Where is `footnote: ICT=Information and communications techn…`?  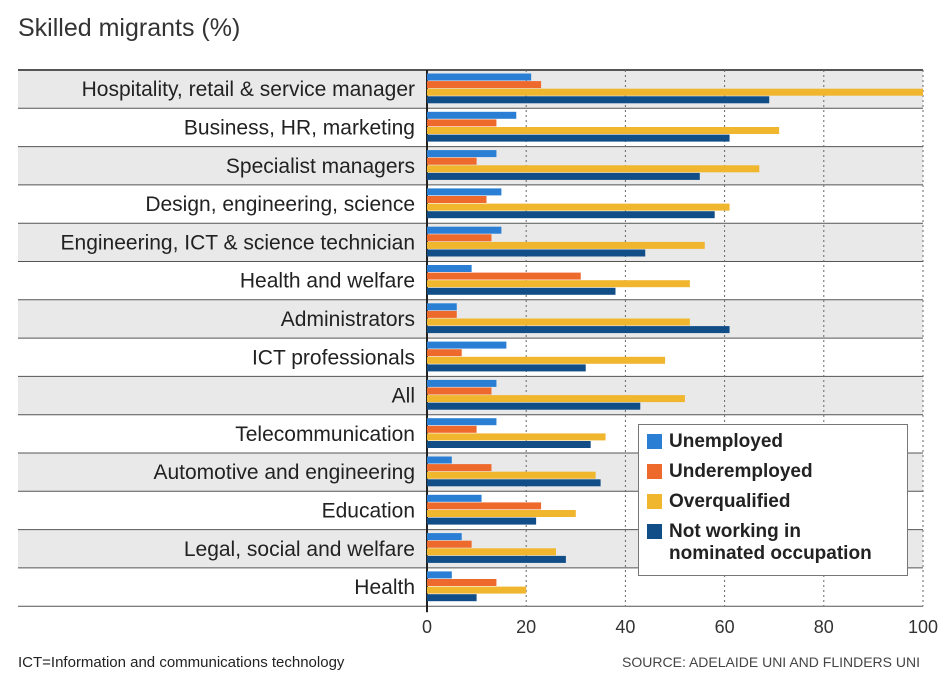 footnote: ICT=Information and communications techn… is located at coordinates (181, 662).